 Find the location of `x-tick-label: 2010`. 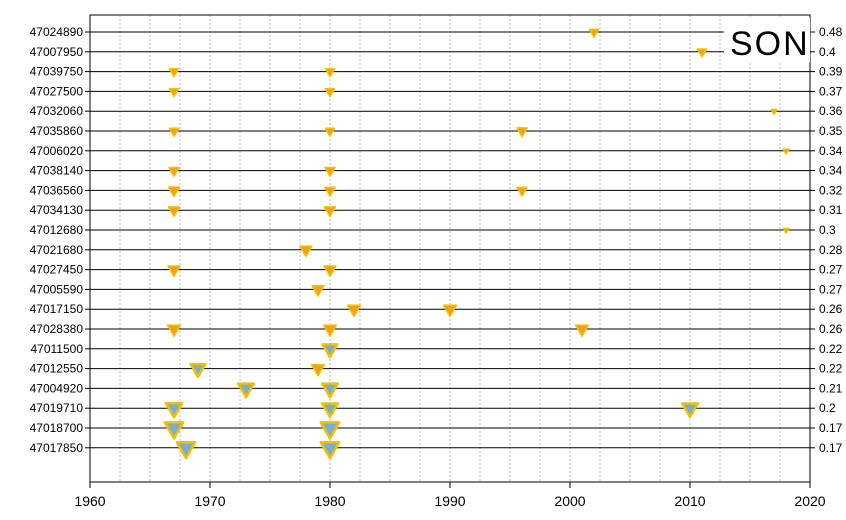

x-tick-label: 2010 is located at coordinates (689, 501).